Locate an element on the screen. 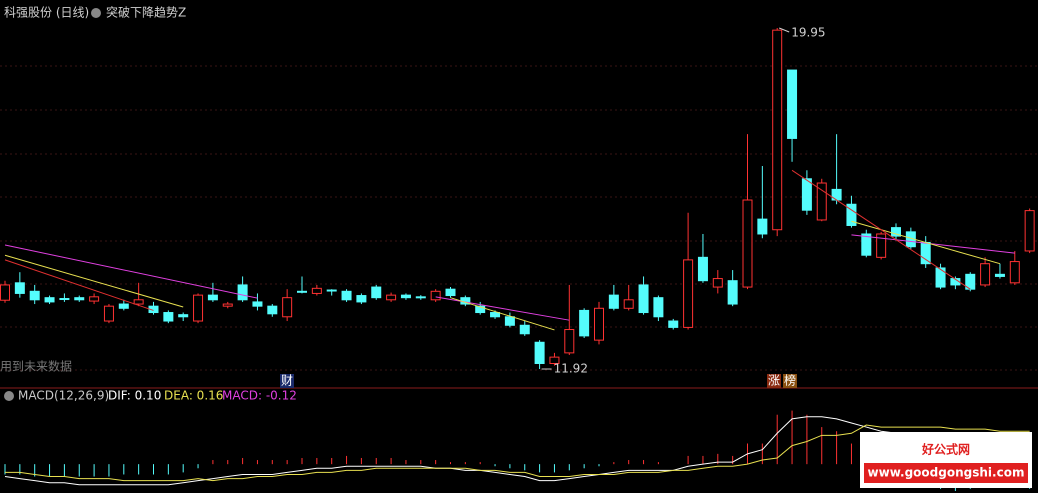 Image resolution: width=1038 pixels, height=493 pixels. stock-title: 科强股份 (日线) is located at coordinates (46, 13).